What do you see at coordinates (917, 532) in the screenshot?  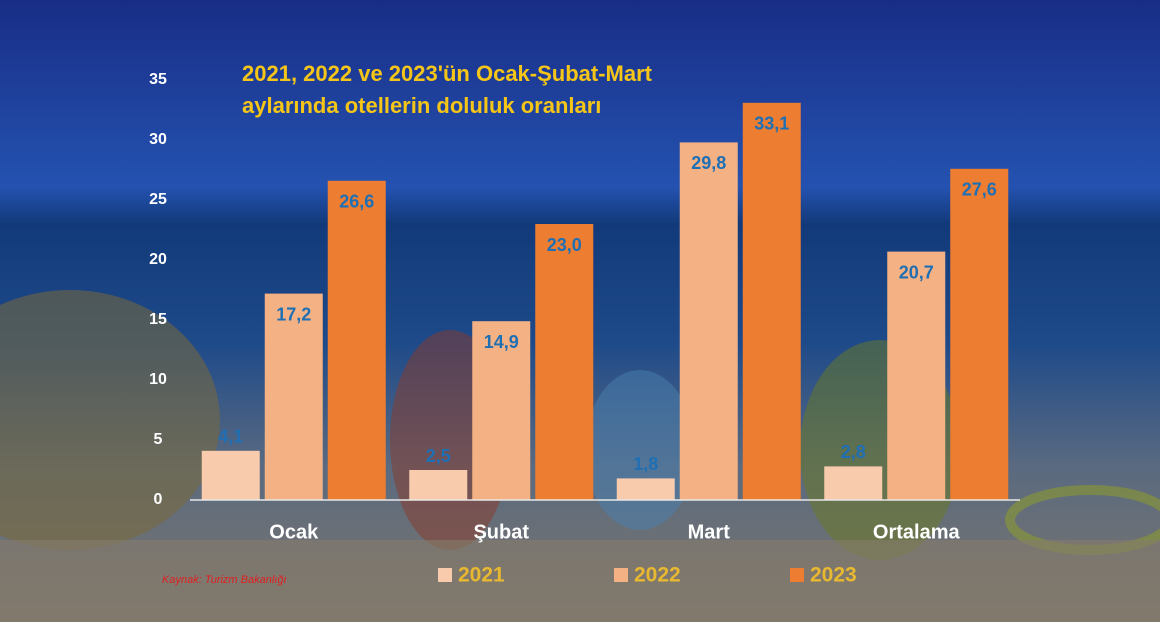 I see `x-tick-label: Ortalama` at bounding box center [917, 532].